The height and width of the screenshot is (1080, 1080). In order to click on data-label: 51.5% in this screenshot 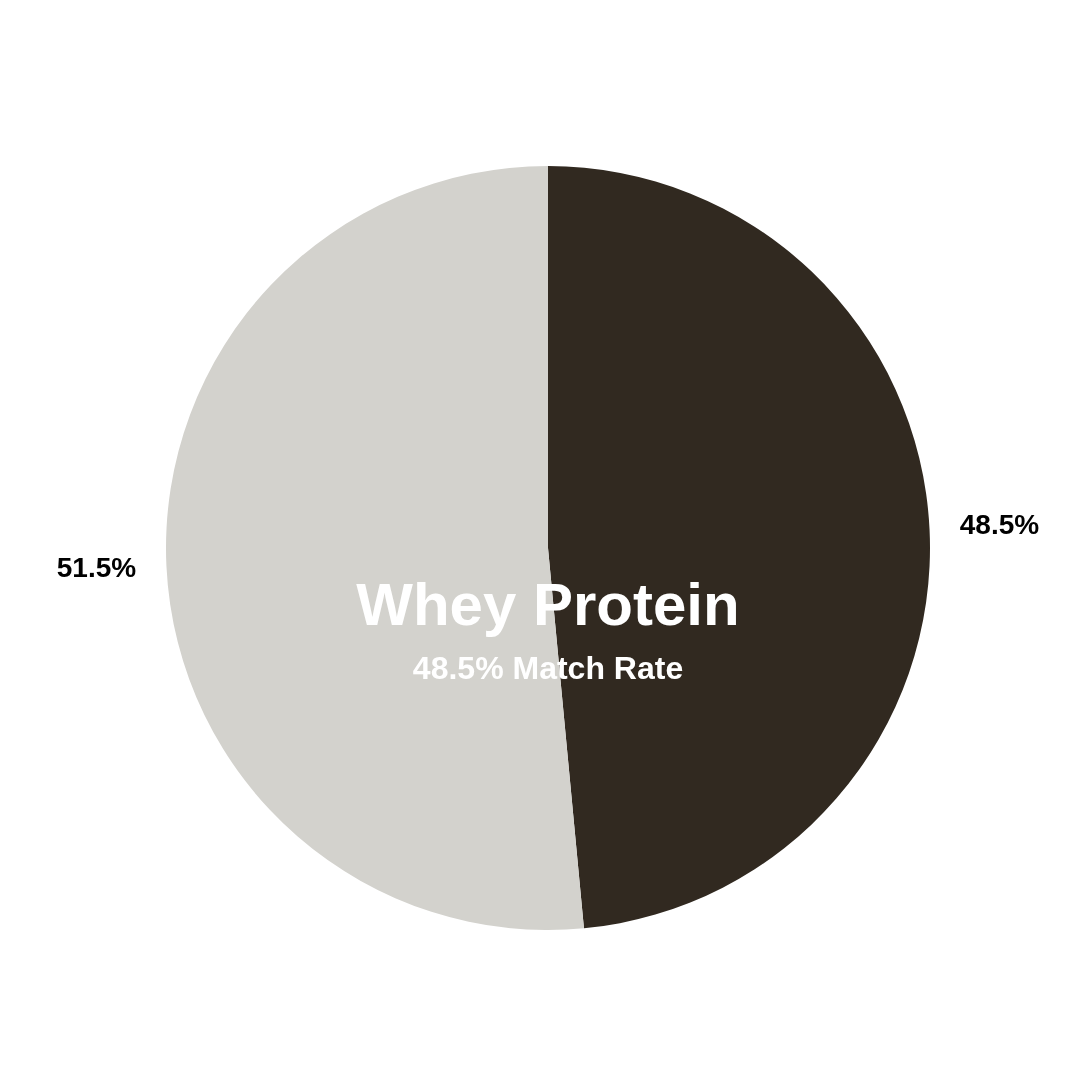, I will do `click(96, 568)`.